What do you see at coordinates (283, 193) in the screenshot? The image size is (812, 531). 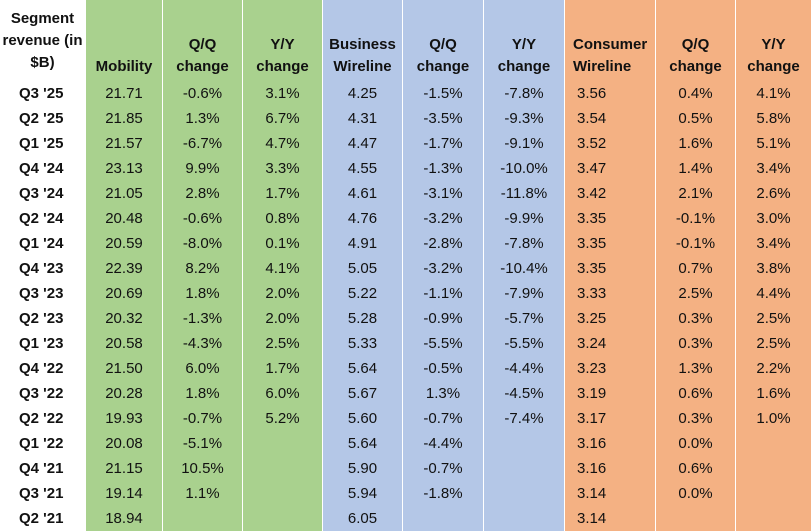 I see `mobility-yy: 1.7%` at bounding box center [283, 193].